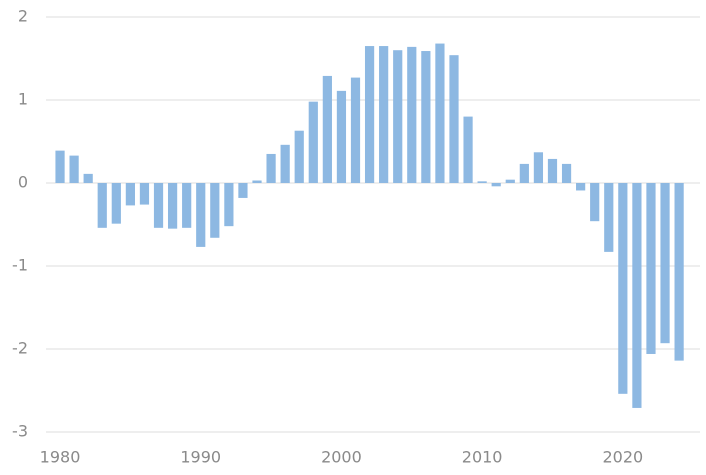  What do you see at coordinates (482, 457) in the screenshot?
I see `x-tick-label: 2010` at bounding box center [482, 457].